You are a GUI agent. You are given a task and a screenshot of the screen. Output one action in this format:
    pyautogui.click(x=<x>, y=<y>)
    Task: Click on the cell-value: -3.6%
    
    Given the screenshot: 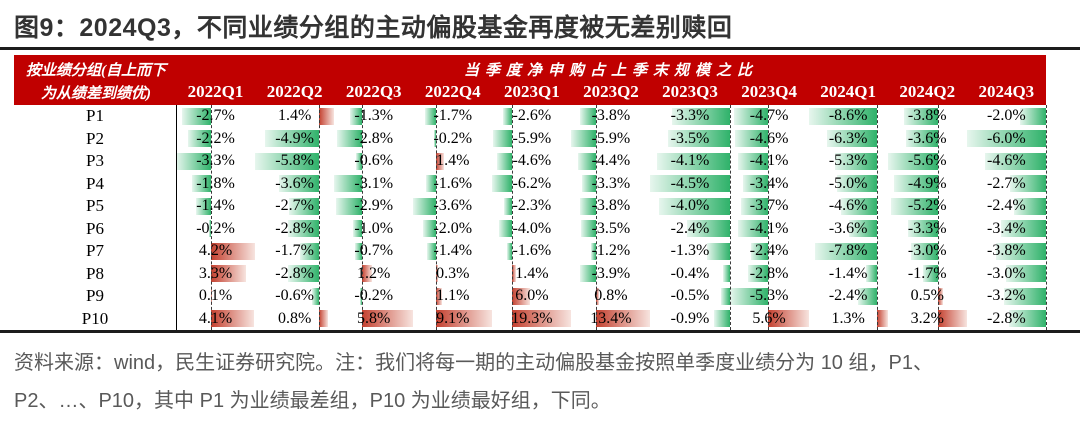 What is the action you would take?
    pyautogui.click(x=294, y=183)
    